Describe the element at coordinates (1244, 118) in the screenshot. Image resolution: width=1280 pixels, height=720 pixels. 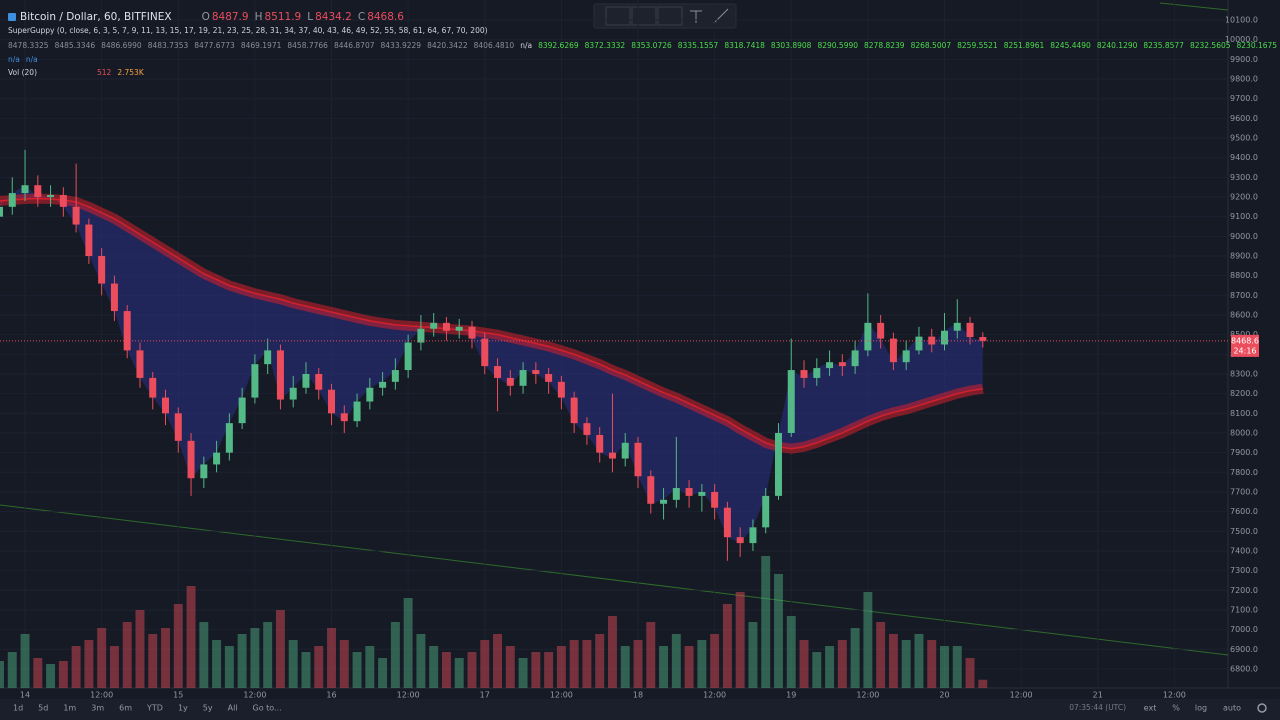
I see `y-tick-label: 9600.0` at that location.